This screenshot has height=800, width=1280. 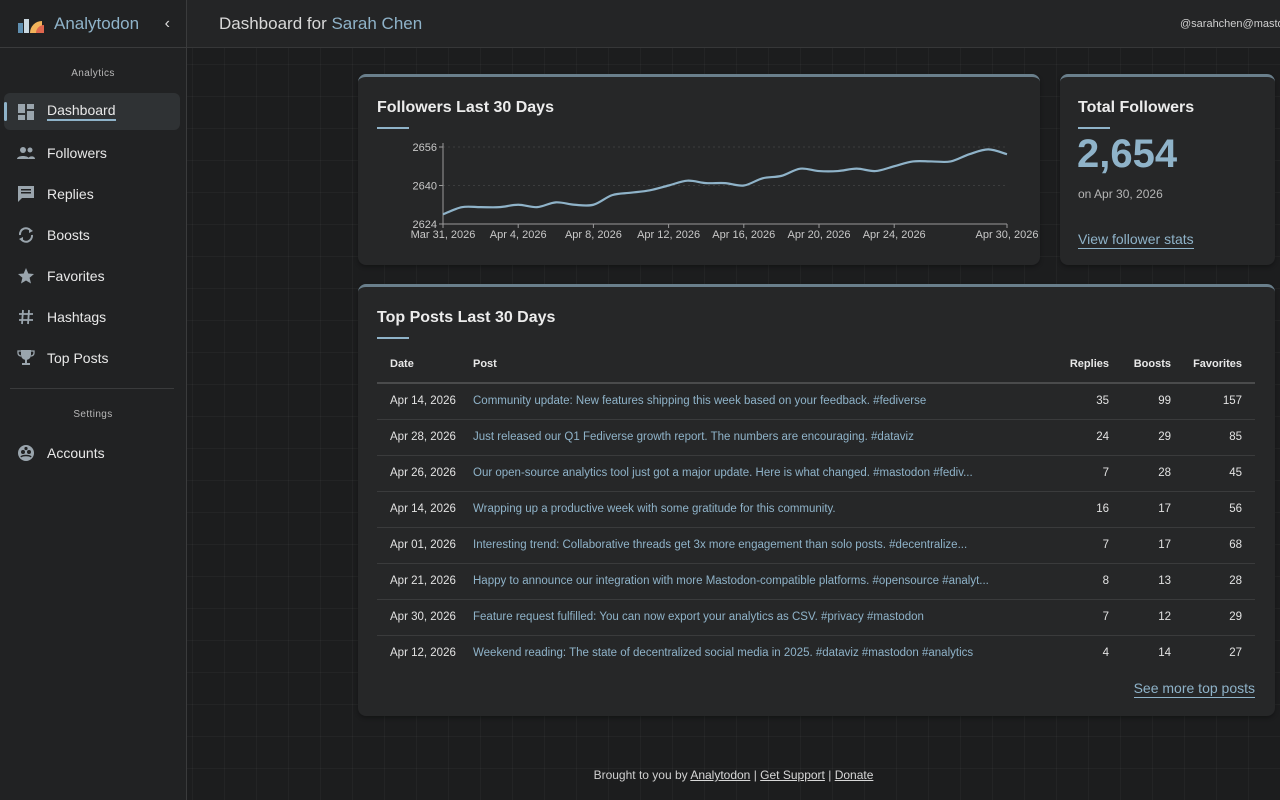 I want to click on y-tick-label: 2640, so click(x=425, y=187).